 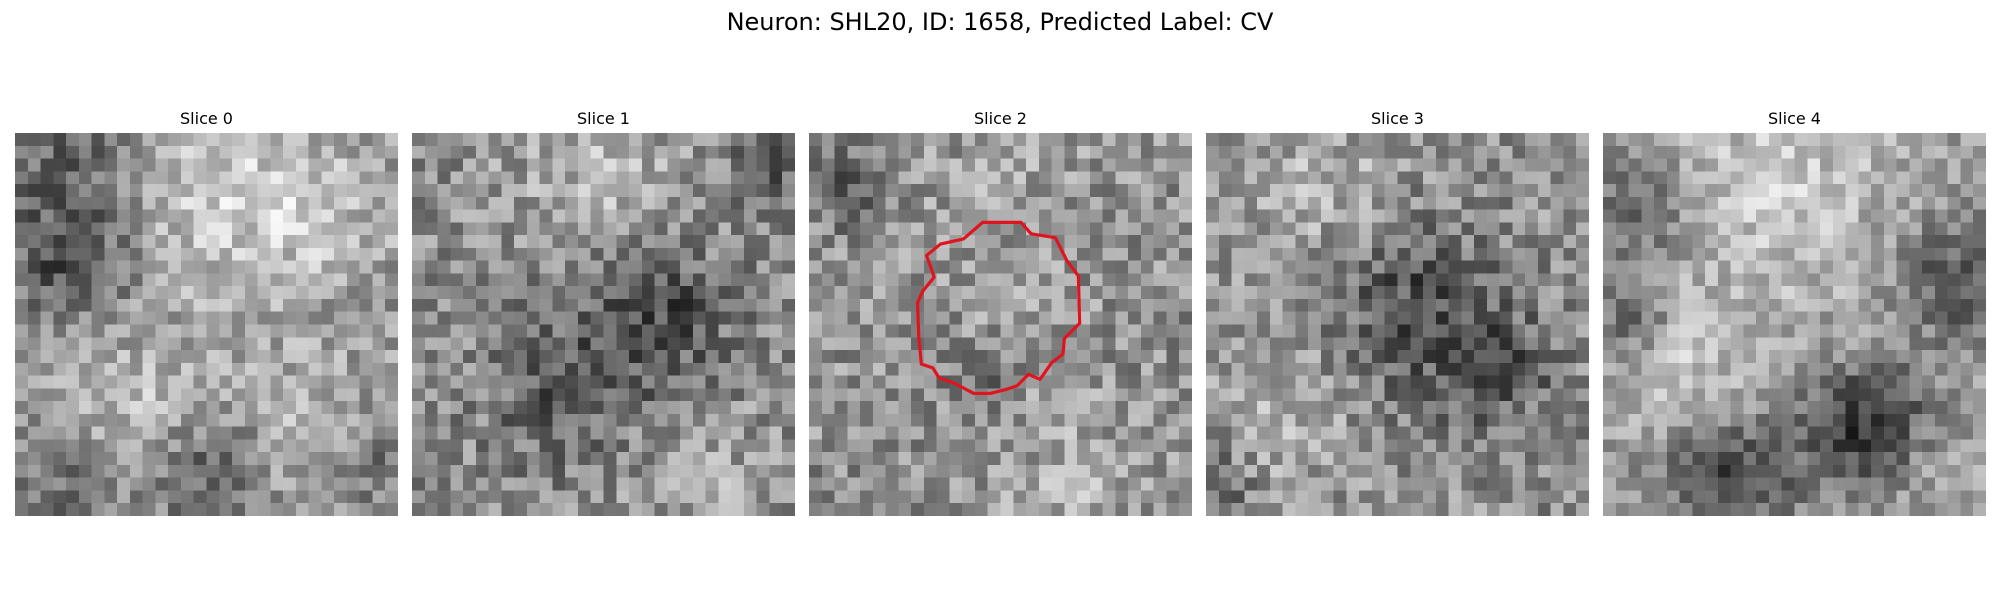 I want to click on slice-title-1: Slice 1, so click(x=603, y=118).